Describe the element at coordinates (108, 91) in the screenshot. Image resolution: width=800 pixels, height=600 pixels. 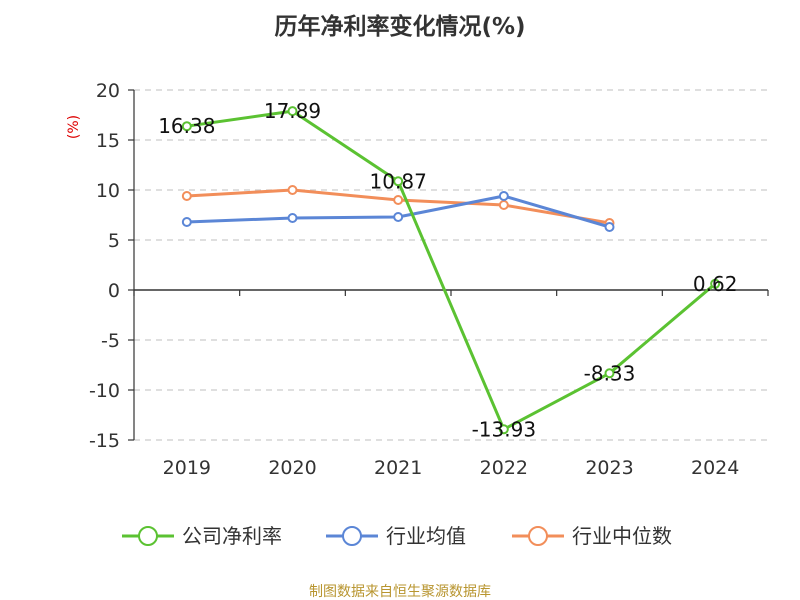
I see `y-tick-label: 20` at that location.